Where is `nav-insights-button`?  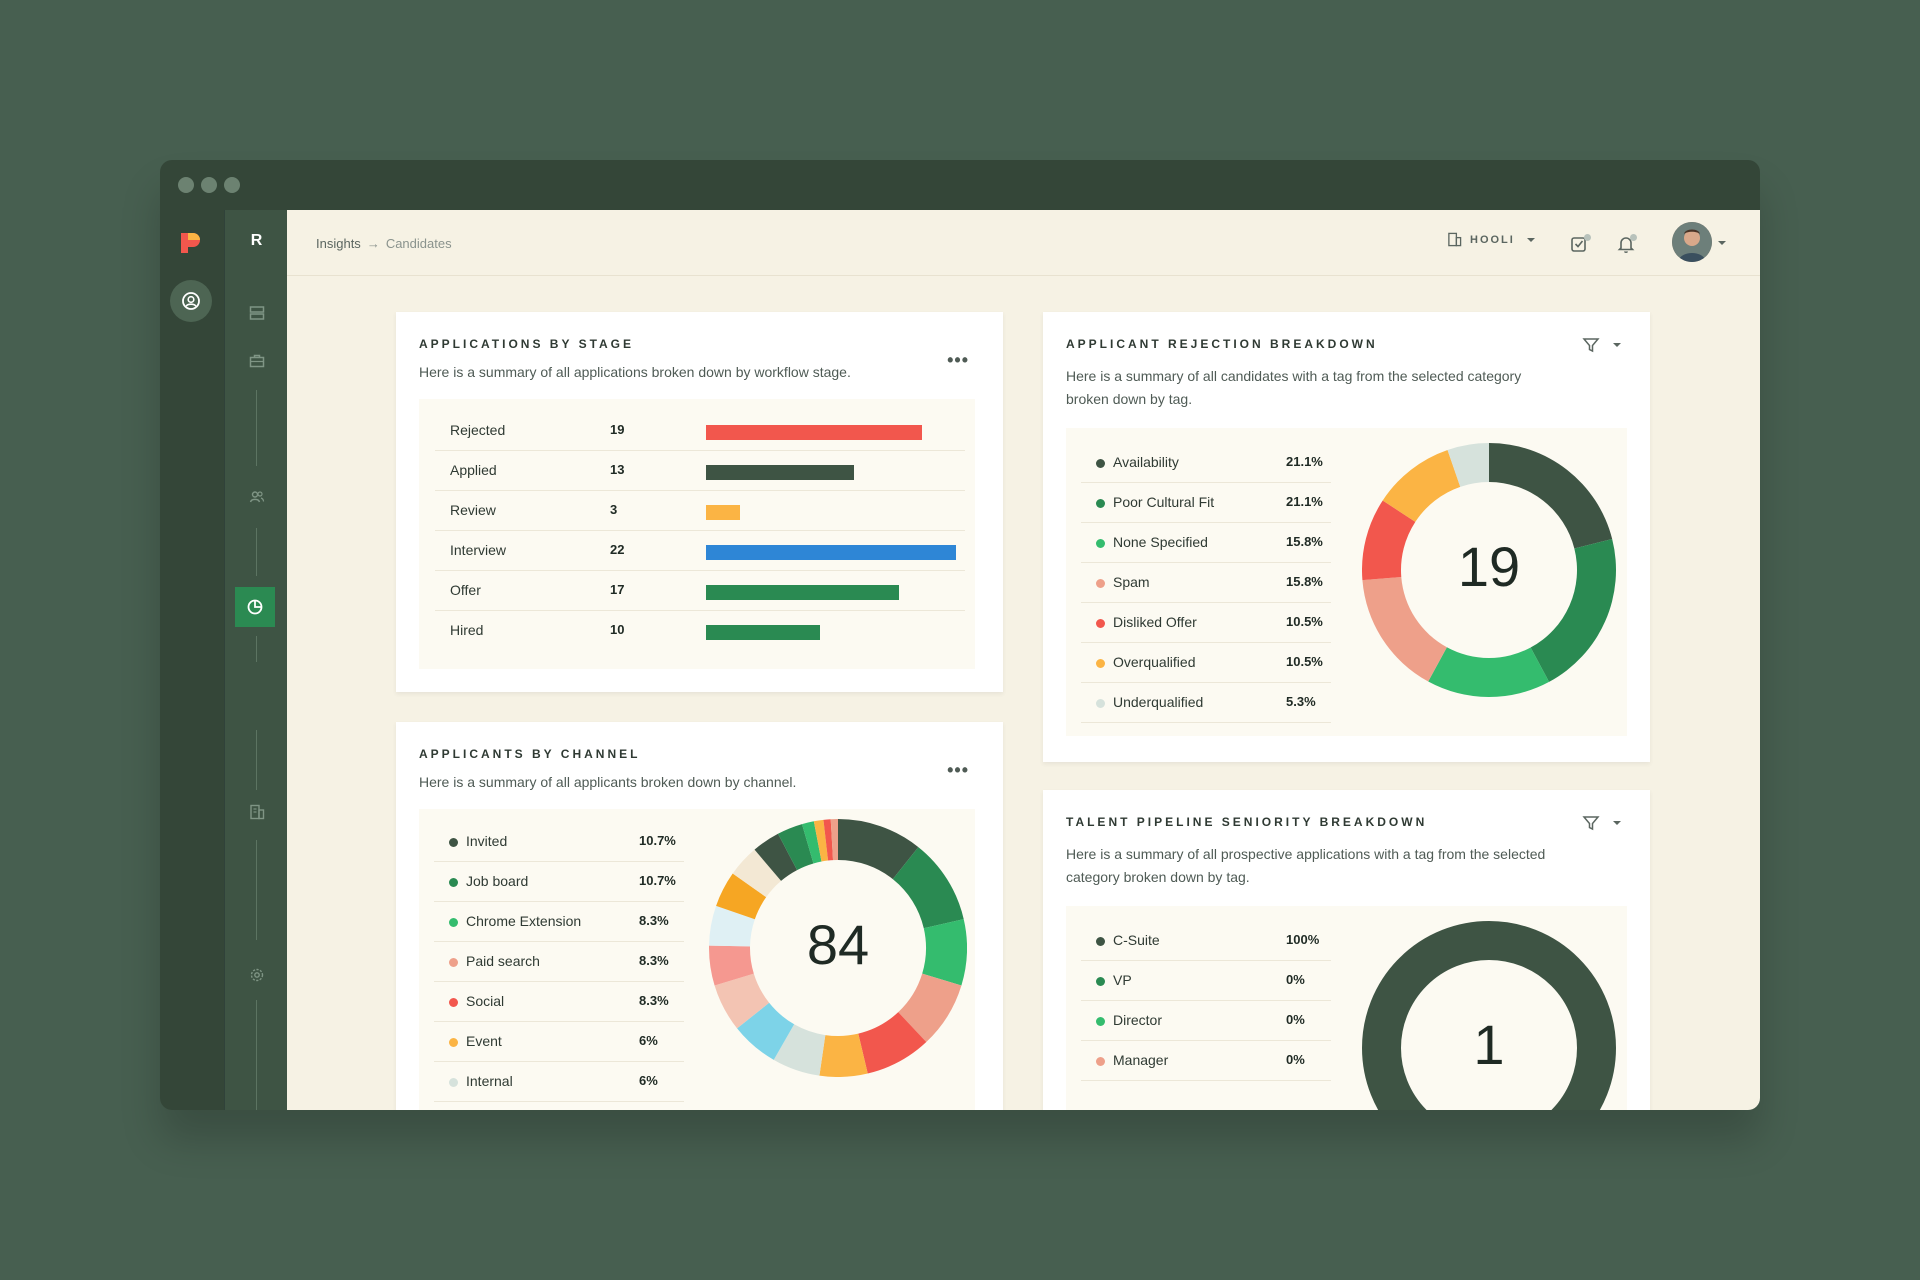
nav-insights-button is located at coordinates (255, 607).